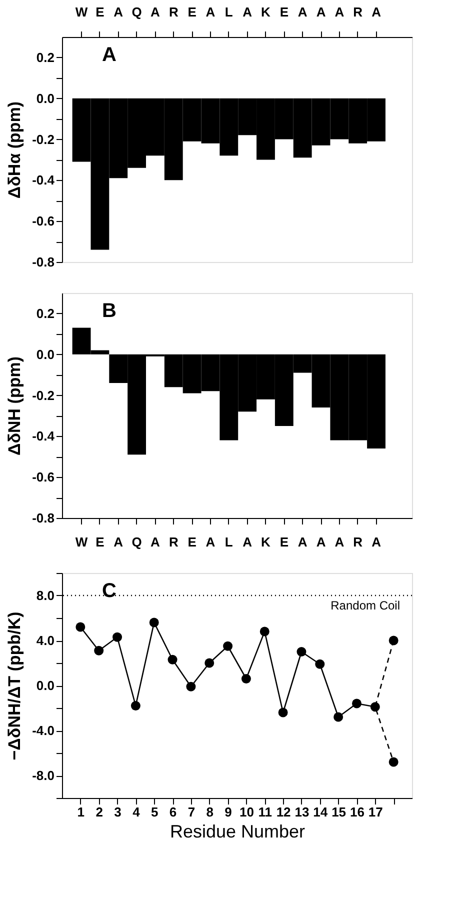 This screenshot has width=474, height=897. What do you see at coordinates (43, 775) in the screenshot?
I see `y-tick-label: -8.0` at bounding box center [43, 775].